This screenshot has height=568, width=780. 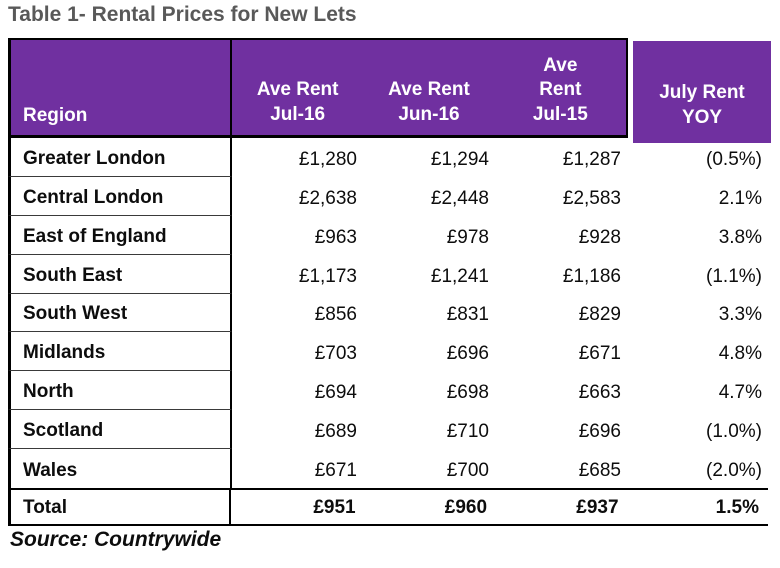 I want to click on header-line: Rent, so click(x=560, y=90).